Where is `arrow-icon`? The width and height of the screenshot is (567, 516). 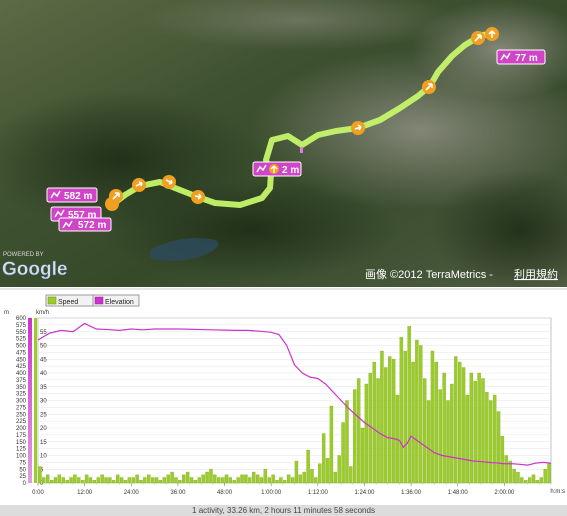
arrow-icon is located at coordinates (112, 204).